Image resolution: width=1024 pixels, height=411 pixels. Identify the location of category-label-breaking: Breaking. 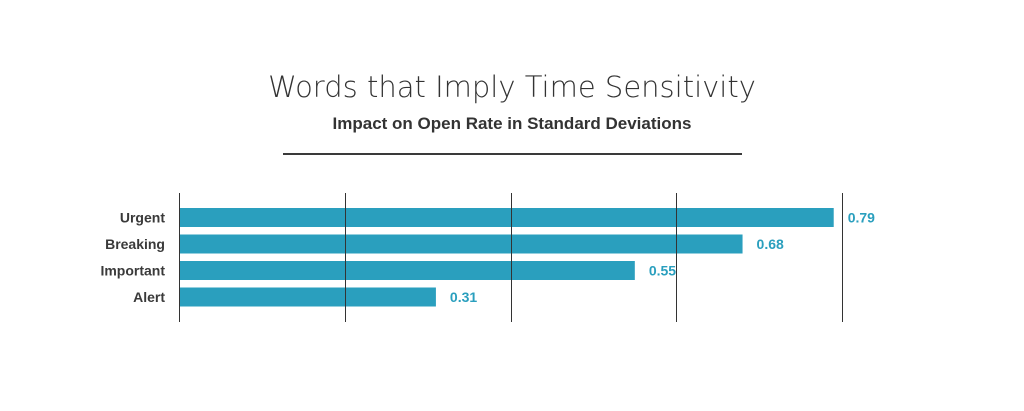
(135, 244).